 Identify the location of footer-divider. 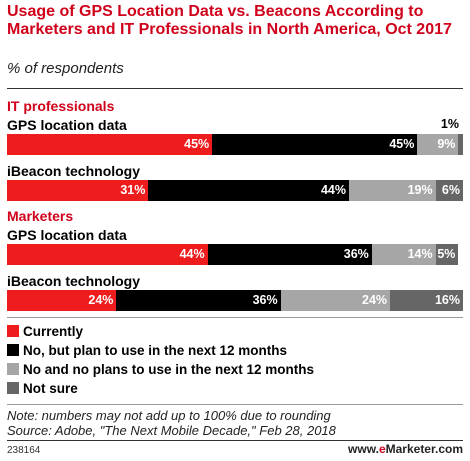
(235, 440).